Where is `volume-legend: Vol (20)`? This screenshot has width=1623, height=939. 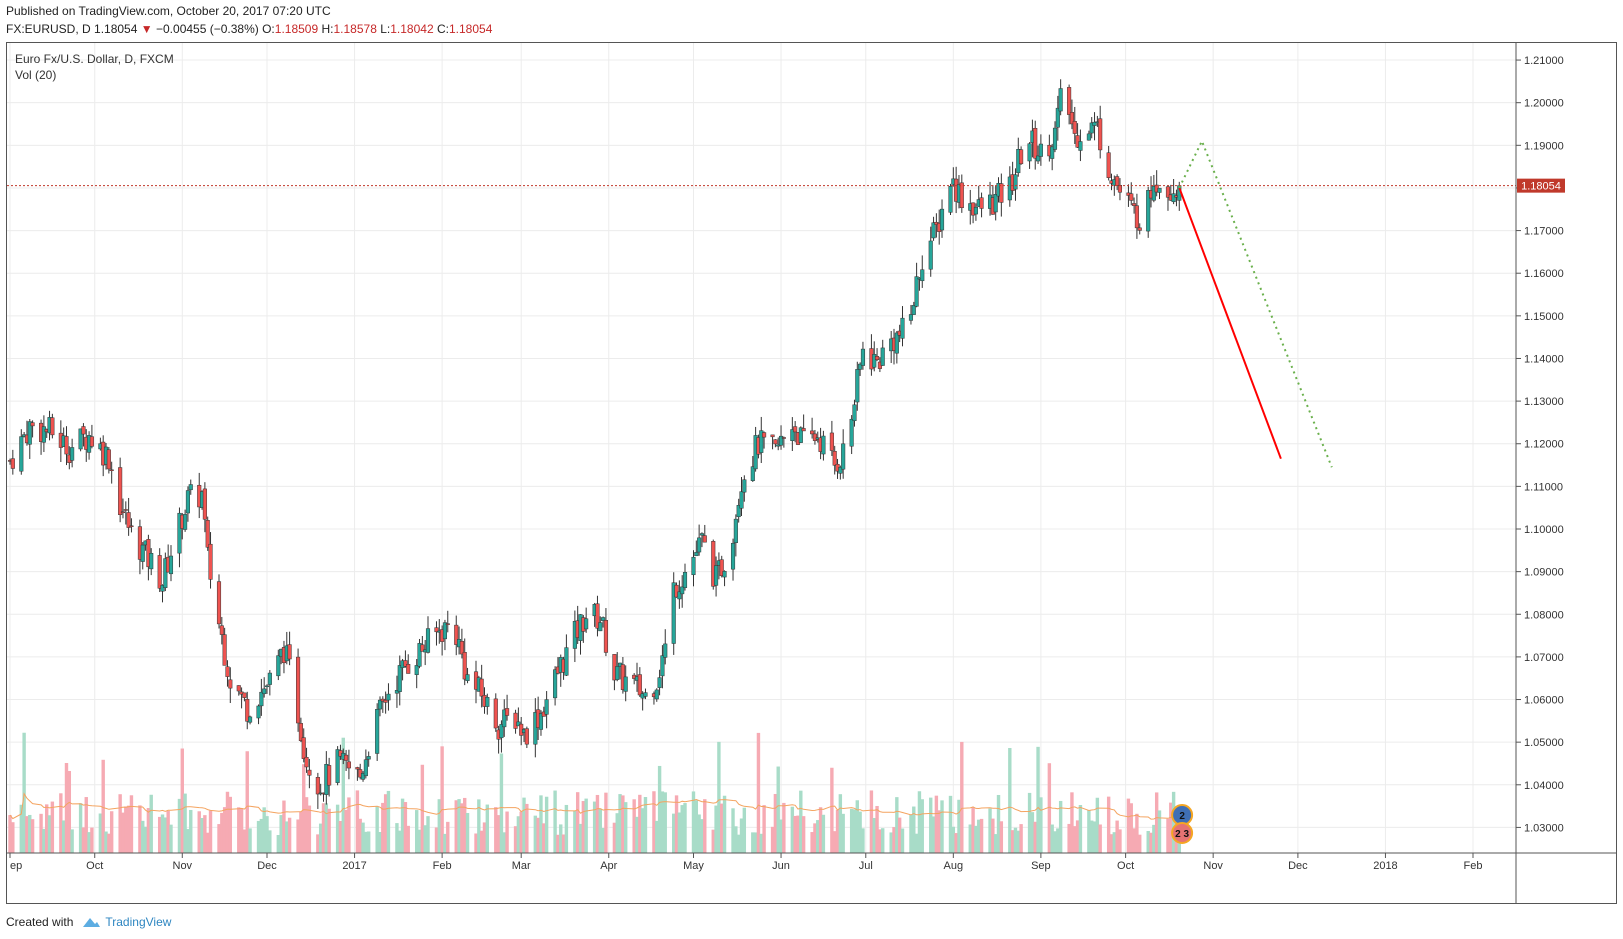
volume-legend: Vol (20) is located at coordinates (35, 75).